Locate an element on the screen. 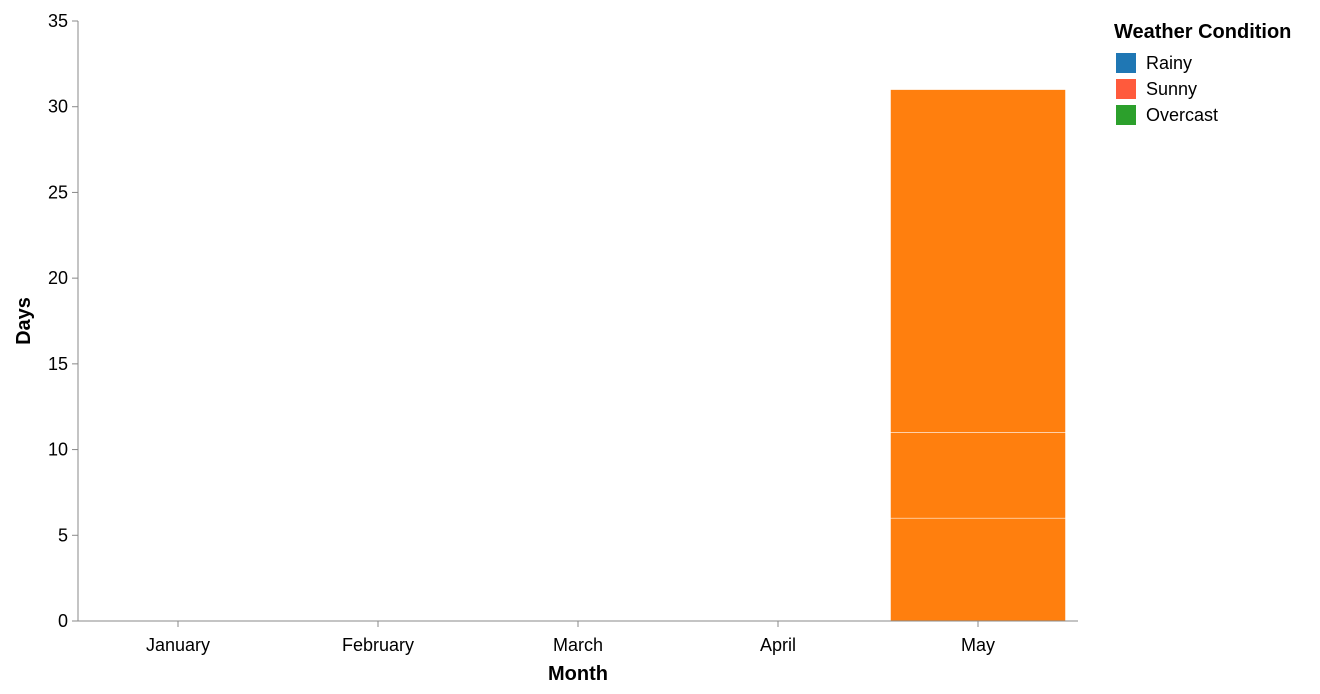 This screenshot has height=694, width=1320. x-tick-label: May is located at coordinates (978, 645).